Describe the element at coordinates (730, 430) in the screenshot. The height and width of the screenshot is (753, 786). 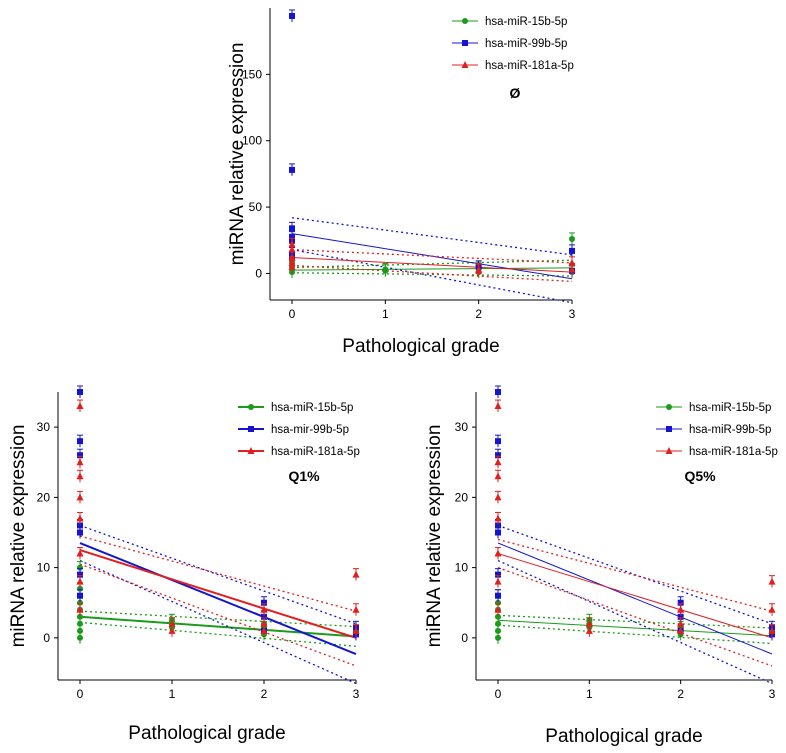
I see `legend-entry: hsa-miR-99b-5p` at that location.